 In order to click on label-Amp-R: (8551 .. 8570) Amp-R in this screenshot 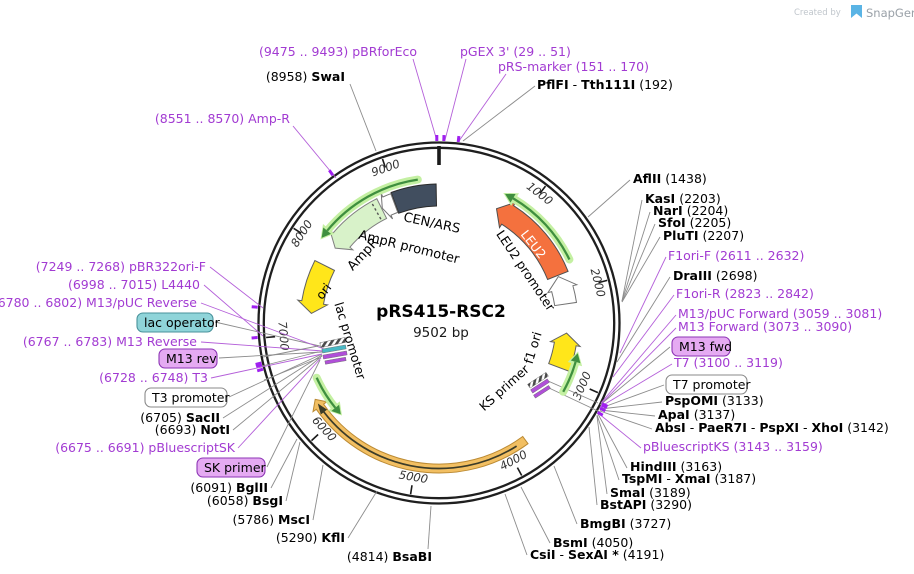, I will do `click(222, 118)`.